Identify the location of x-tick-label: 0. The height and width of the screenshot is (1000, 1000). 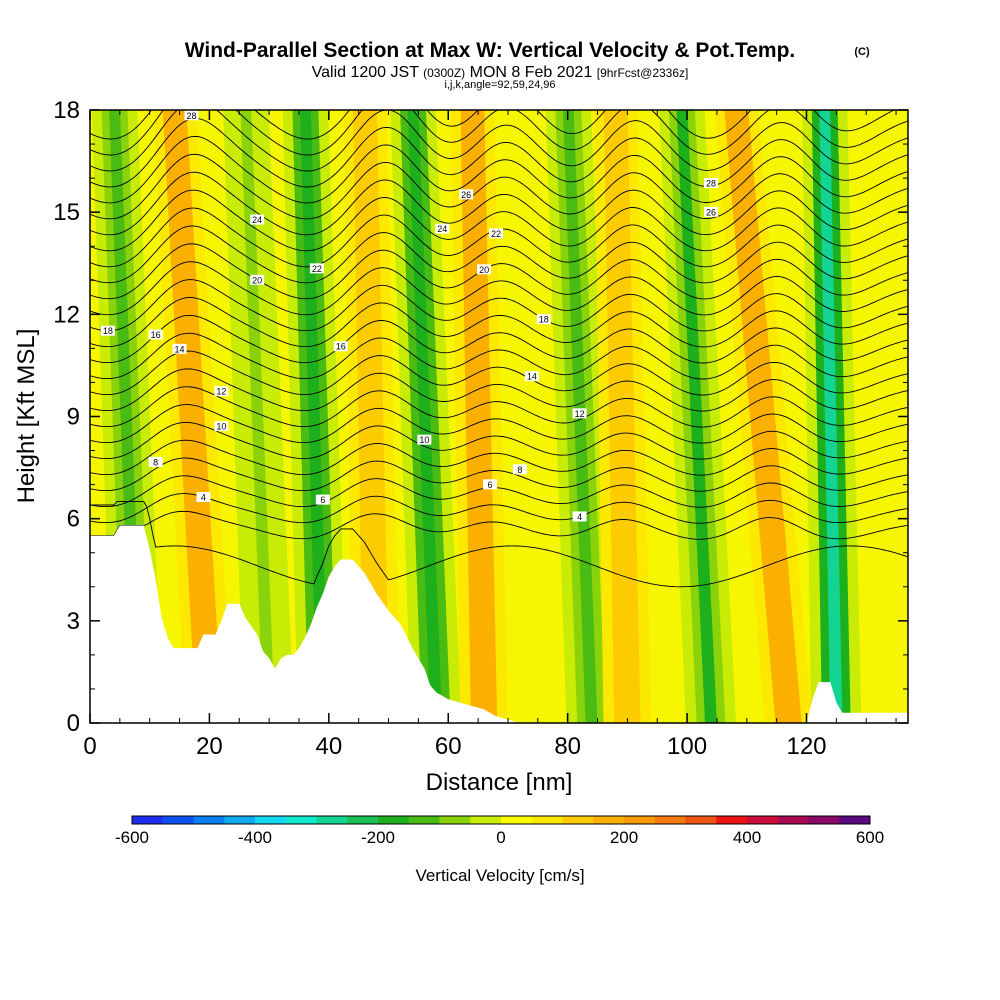
(89, 746).